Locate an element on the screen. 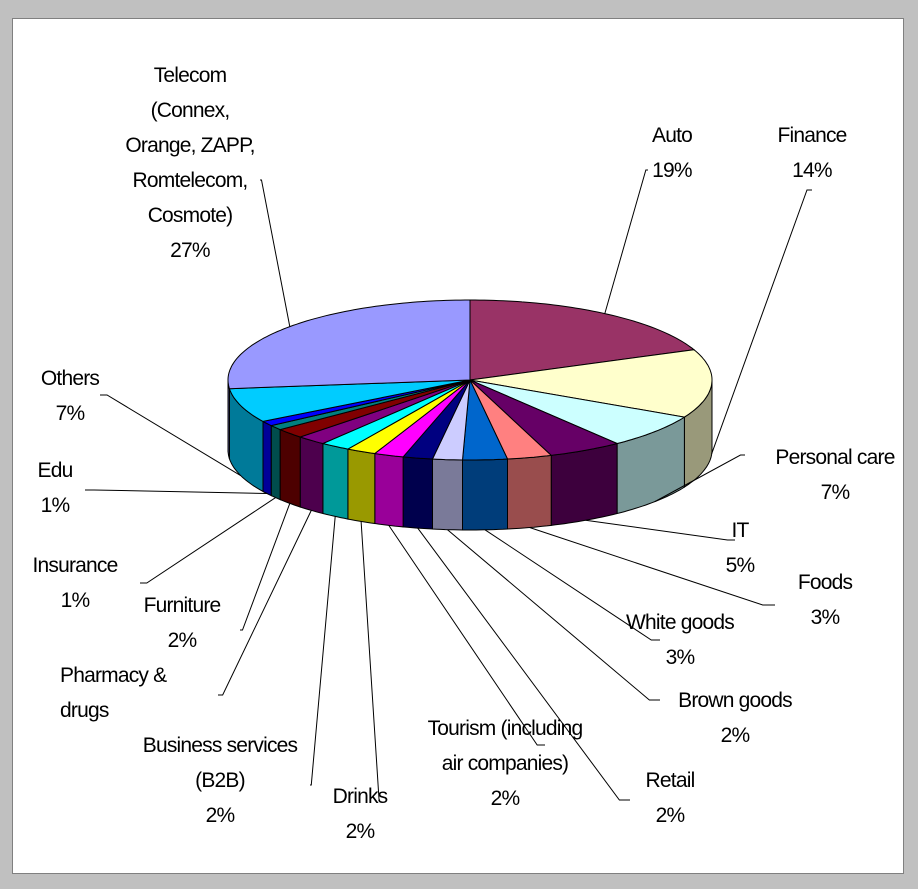 The height and width of the screenshot is (889, 918). category-name: Personal care is located at coordinates (835, 457).